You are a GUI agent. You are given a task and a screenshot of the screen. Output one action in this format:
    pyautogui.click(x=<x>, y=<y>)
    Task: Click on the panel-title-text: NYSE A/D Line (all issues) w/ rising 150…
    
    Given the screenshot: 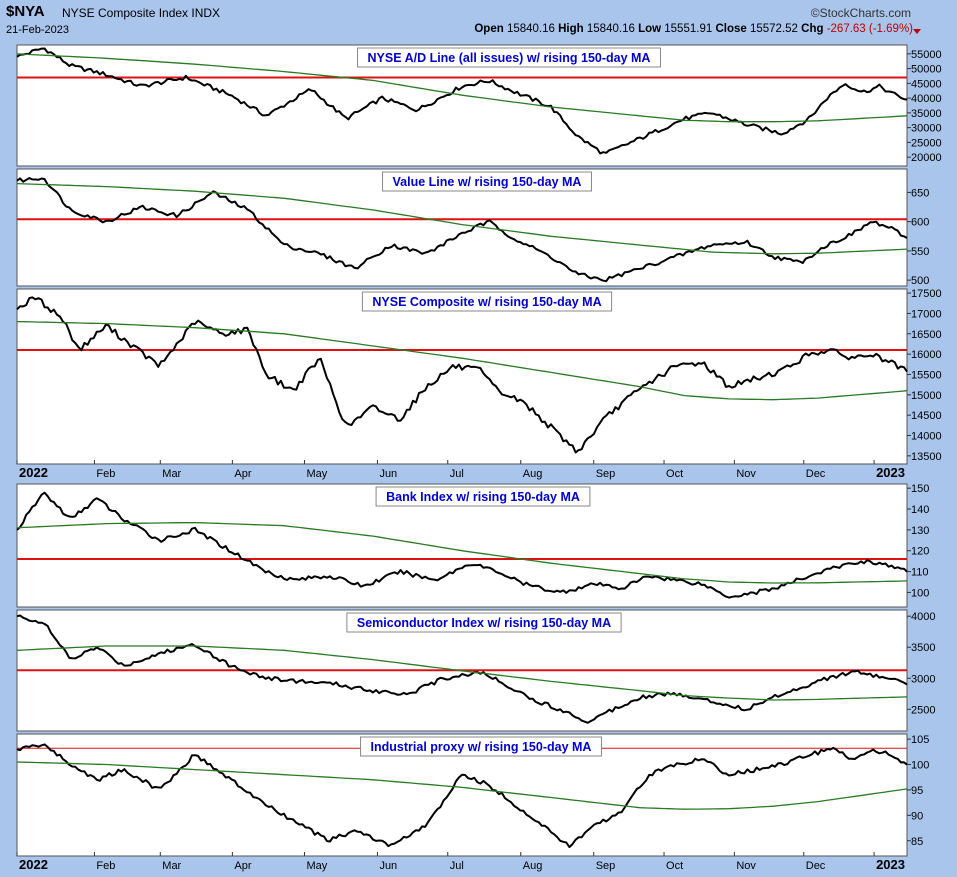 What is the action you would take?
    pyautogui.click(x=509, y=58)
    